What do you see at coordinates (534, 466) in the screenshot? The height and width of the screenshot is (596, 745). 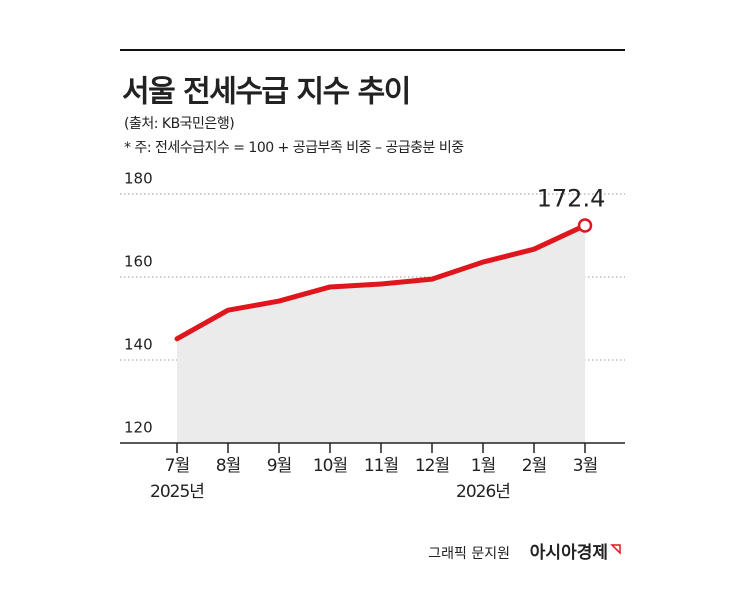 I see `x-tick-label: 2월` at bounding box center [534, 466].